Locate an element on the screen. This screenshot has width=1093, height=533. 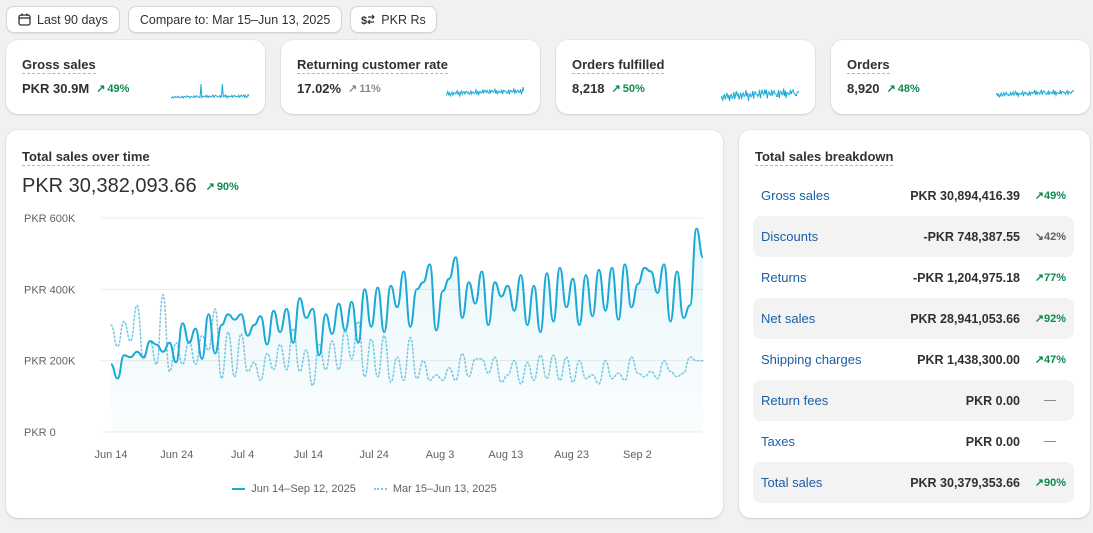
metric-title: Returning customer rate is located at coordinates (372, 65).